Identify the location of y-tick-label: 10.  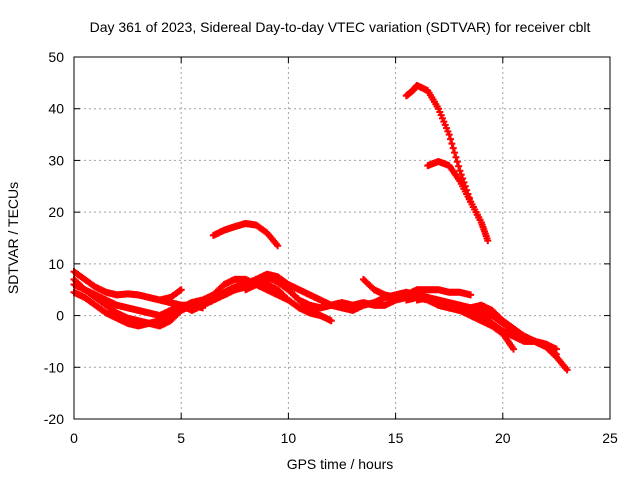
(56, 264).